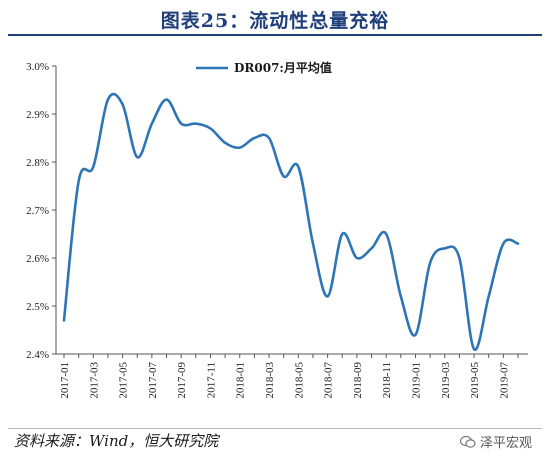 Image resolution: width=550 pixels, height=460 pixels. Describe the element at coordinates (37, 259) in the screenshot. I see `y-tick-label: 2.6%` at that location.